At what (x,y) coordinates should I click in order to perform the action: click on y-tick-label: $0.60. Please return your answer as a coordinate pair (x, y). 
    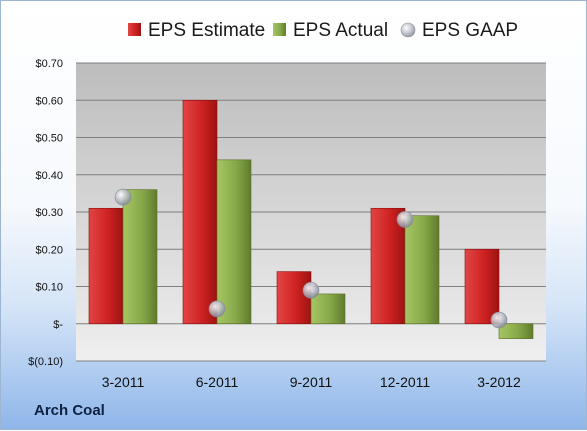
    Looking at the image, I should click on (49, 101).